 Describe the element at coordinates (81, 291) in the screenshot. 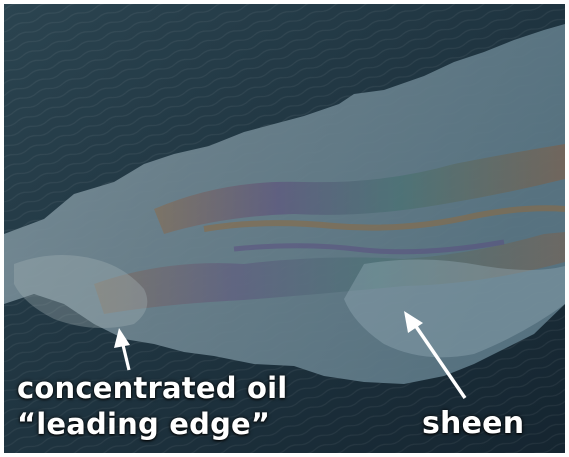

I see `leading-edge-patch` at that location.